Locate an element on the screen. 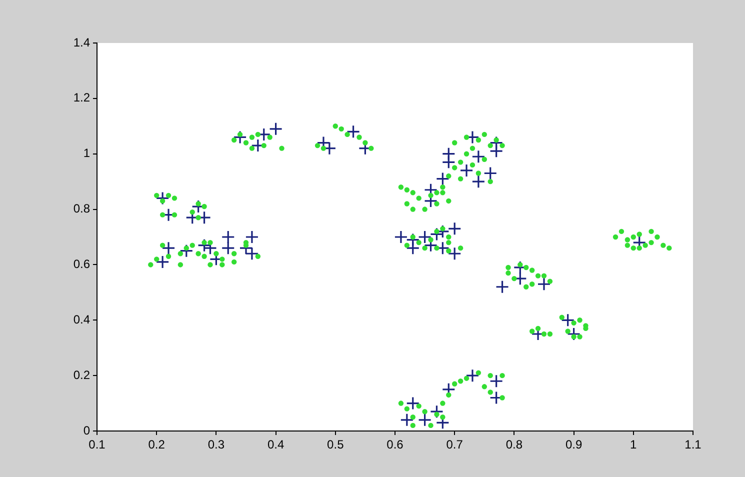 The height and width of the screenshot is (477, 745). y-tick-label: 0 is located at coordinates (86, 430).